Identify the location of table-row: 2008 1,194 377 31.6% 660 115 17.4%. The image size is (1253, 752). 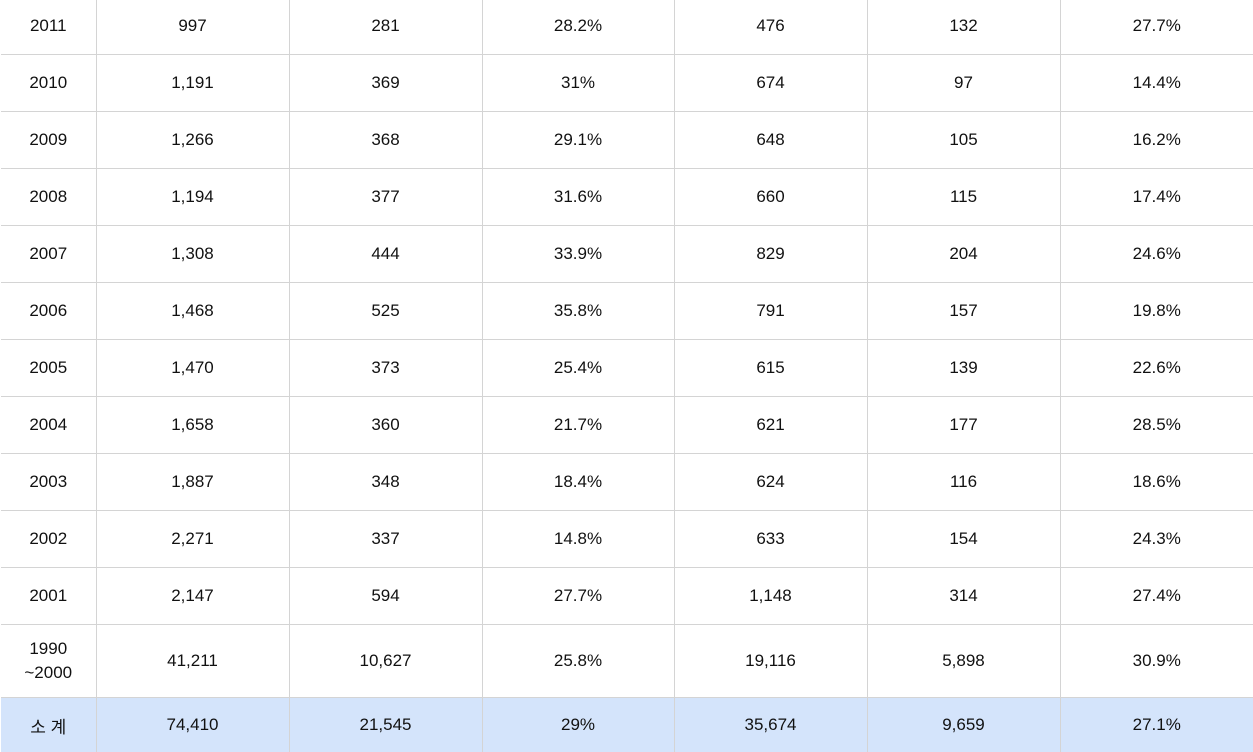
(627, 197).